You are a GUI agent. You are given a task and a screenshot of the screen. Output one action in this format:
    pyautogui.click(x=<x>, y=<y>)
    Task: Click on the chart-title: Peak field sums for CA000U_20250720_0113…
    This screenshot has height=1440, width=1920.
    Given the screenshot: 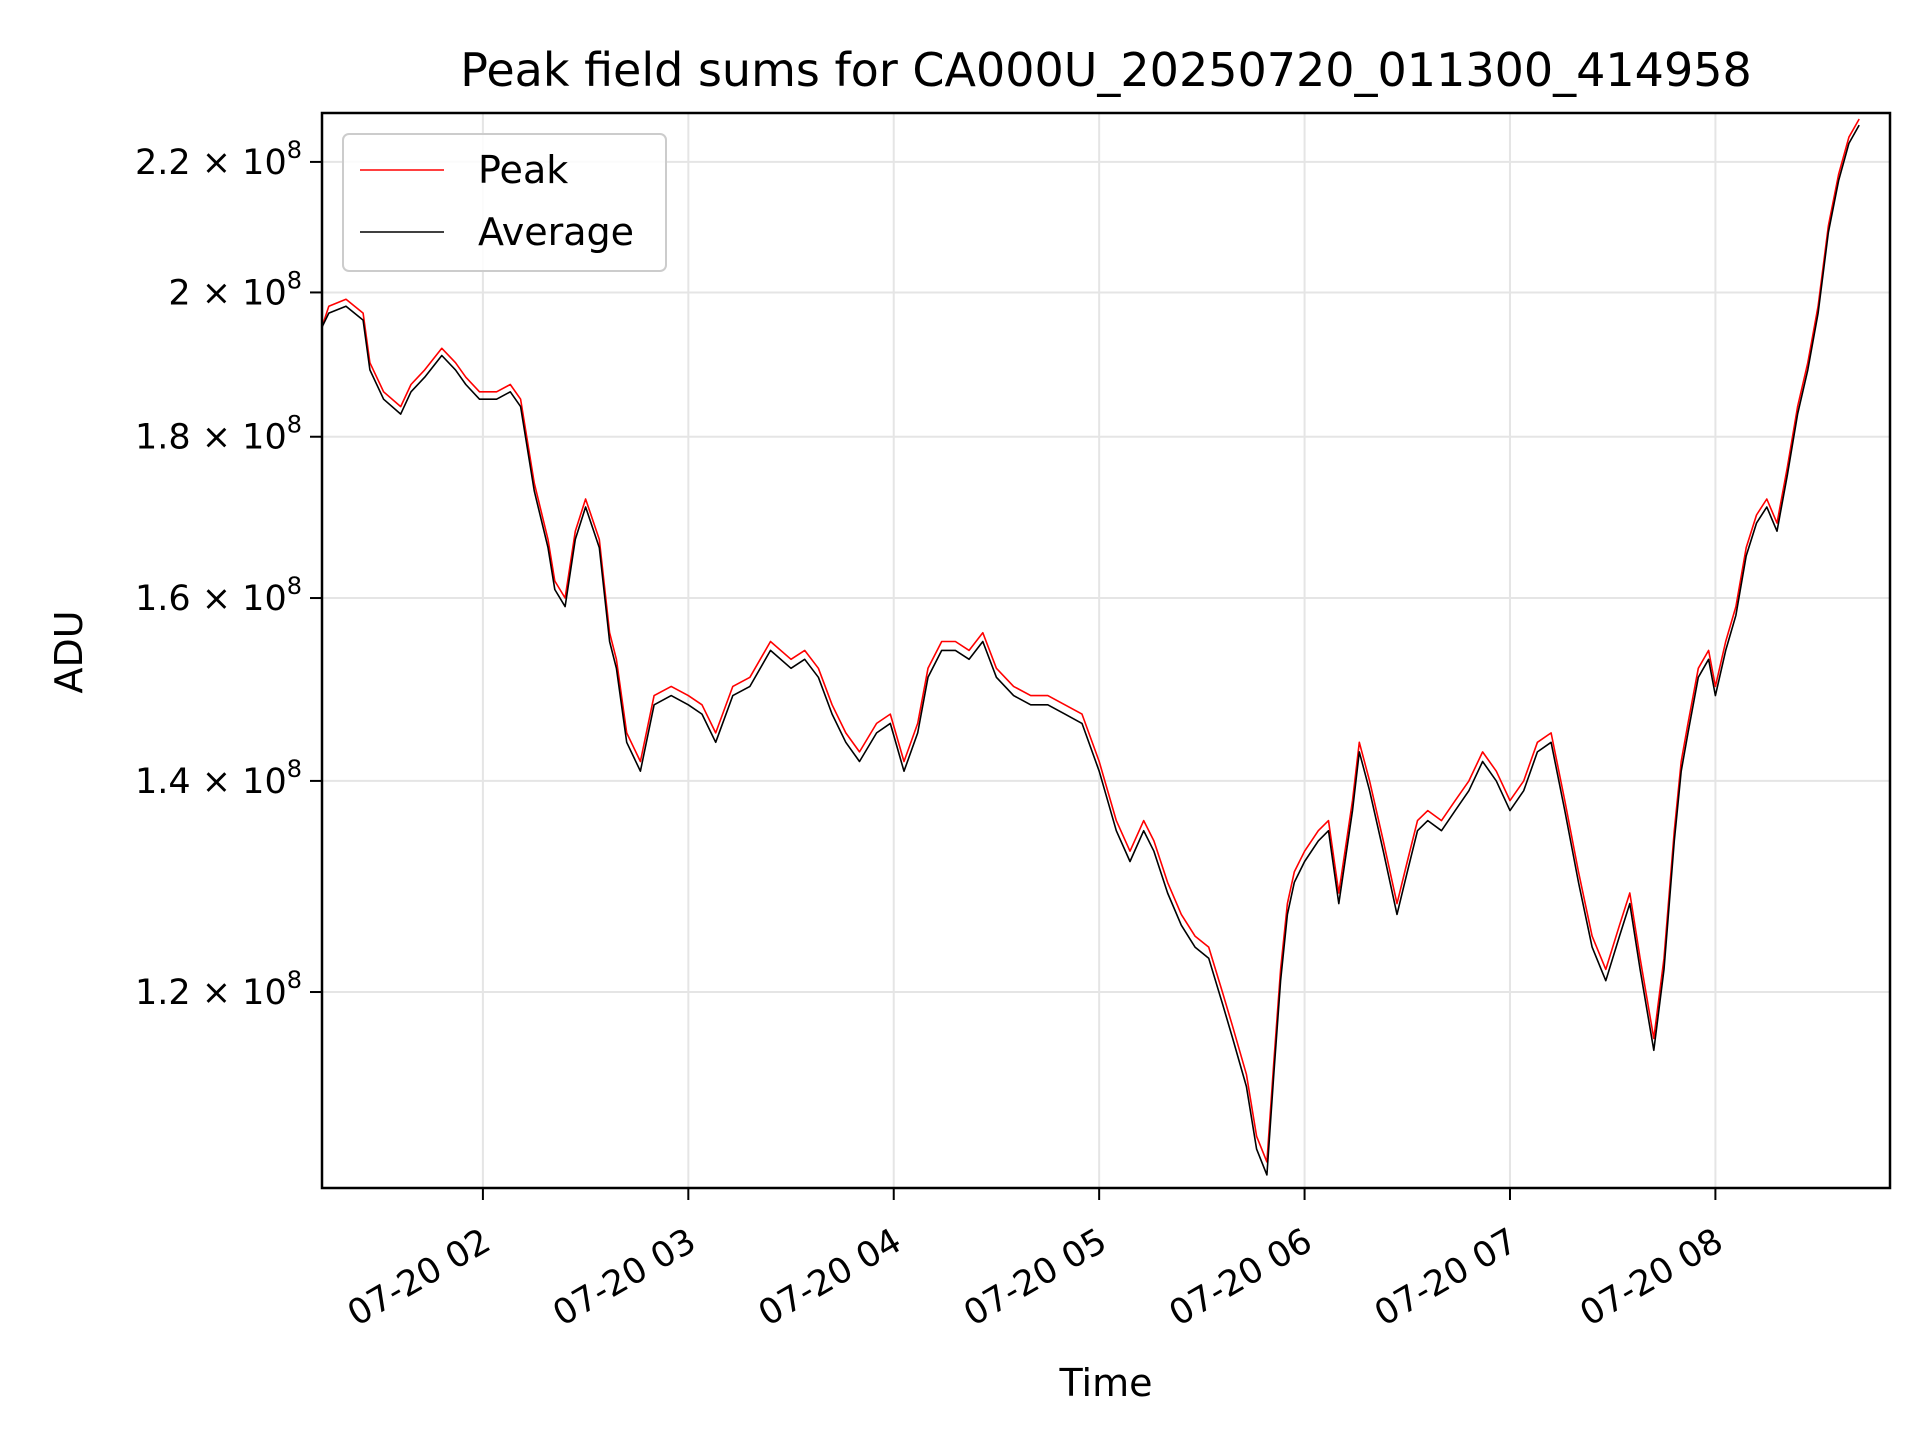 What is the action you would take?
    pyautogui.click(x=1106, y=70)
    